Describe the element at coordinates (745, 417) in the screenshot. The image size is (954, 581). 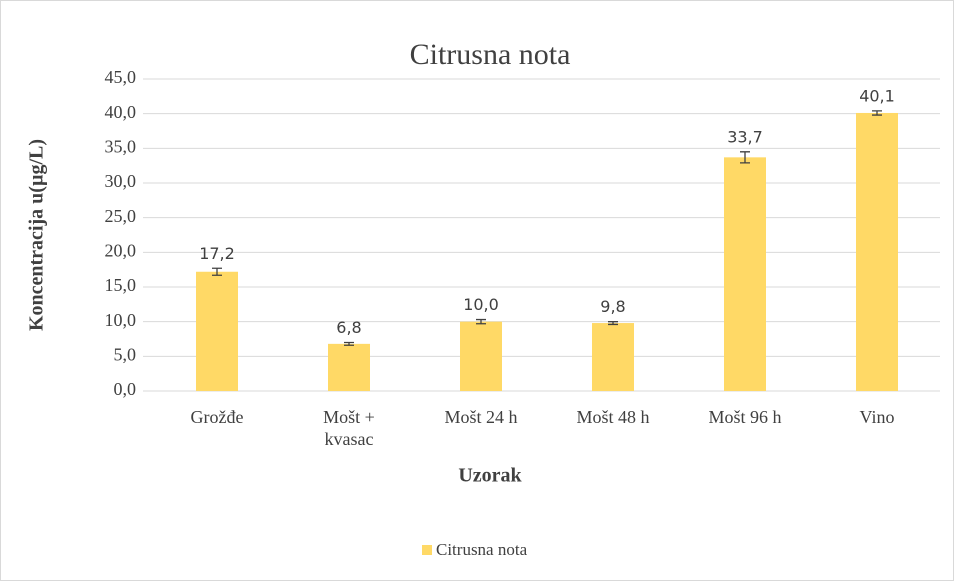
I see `x-tick-label: Mošt 96 h` at that location.